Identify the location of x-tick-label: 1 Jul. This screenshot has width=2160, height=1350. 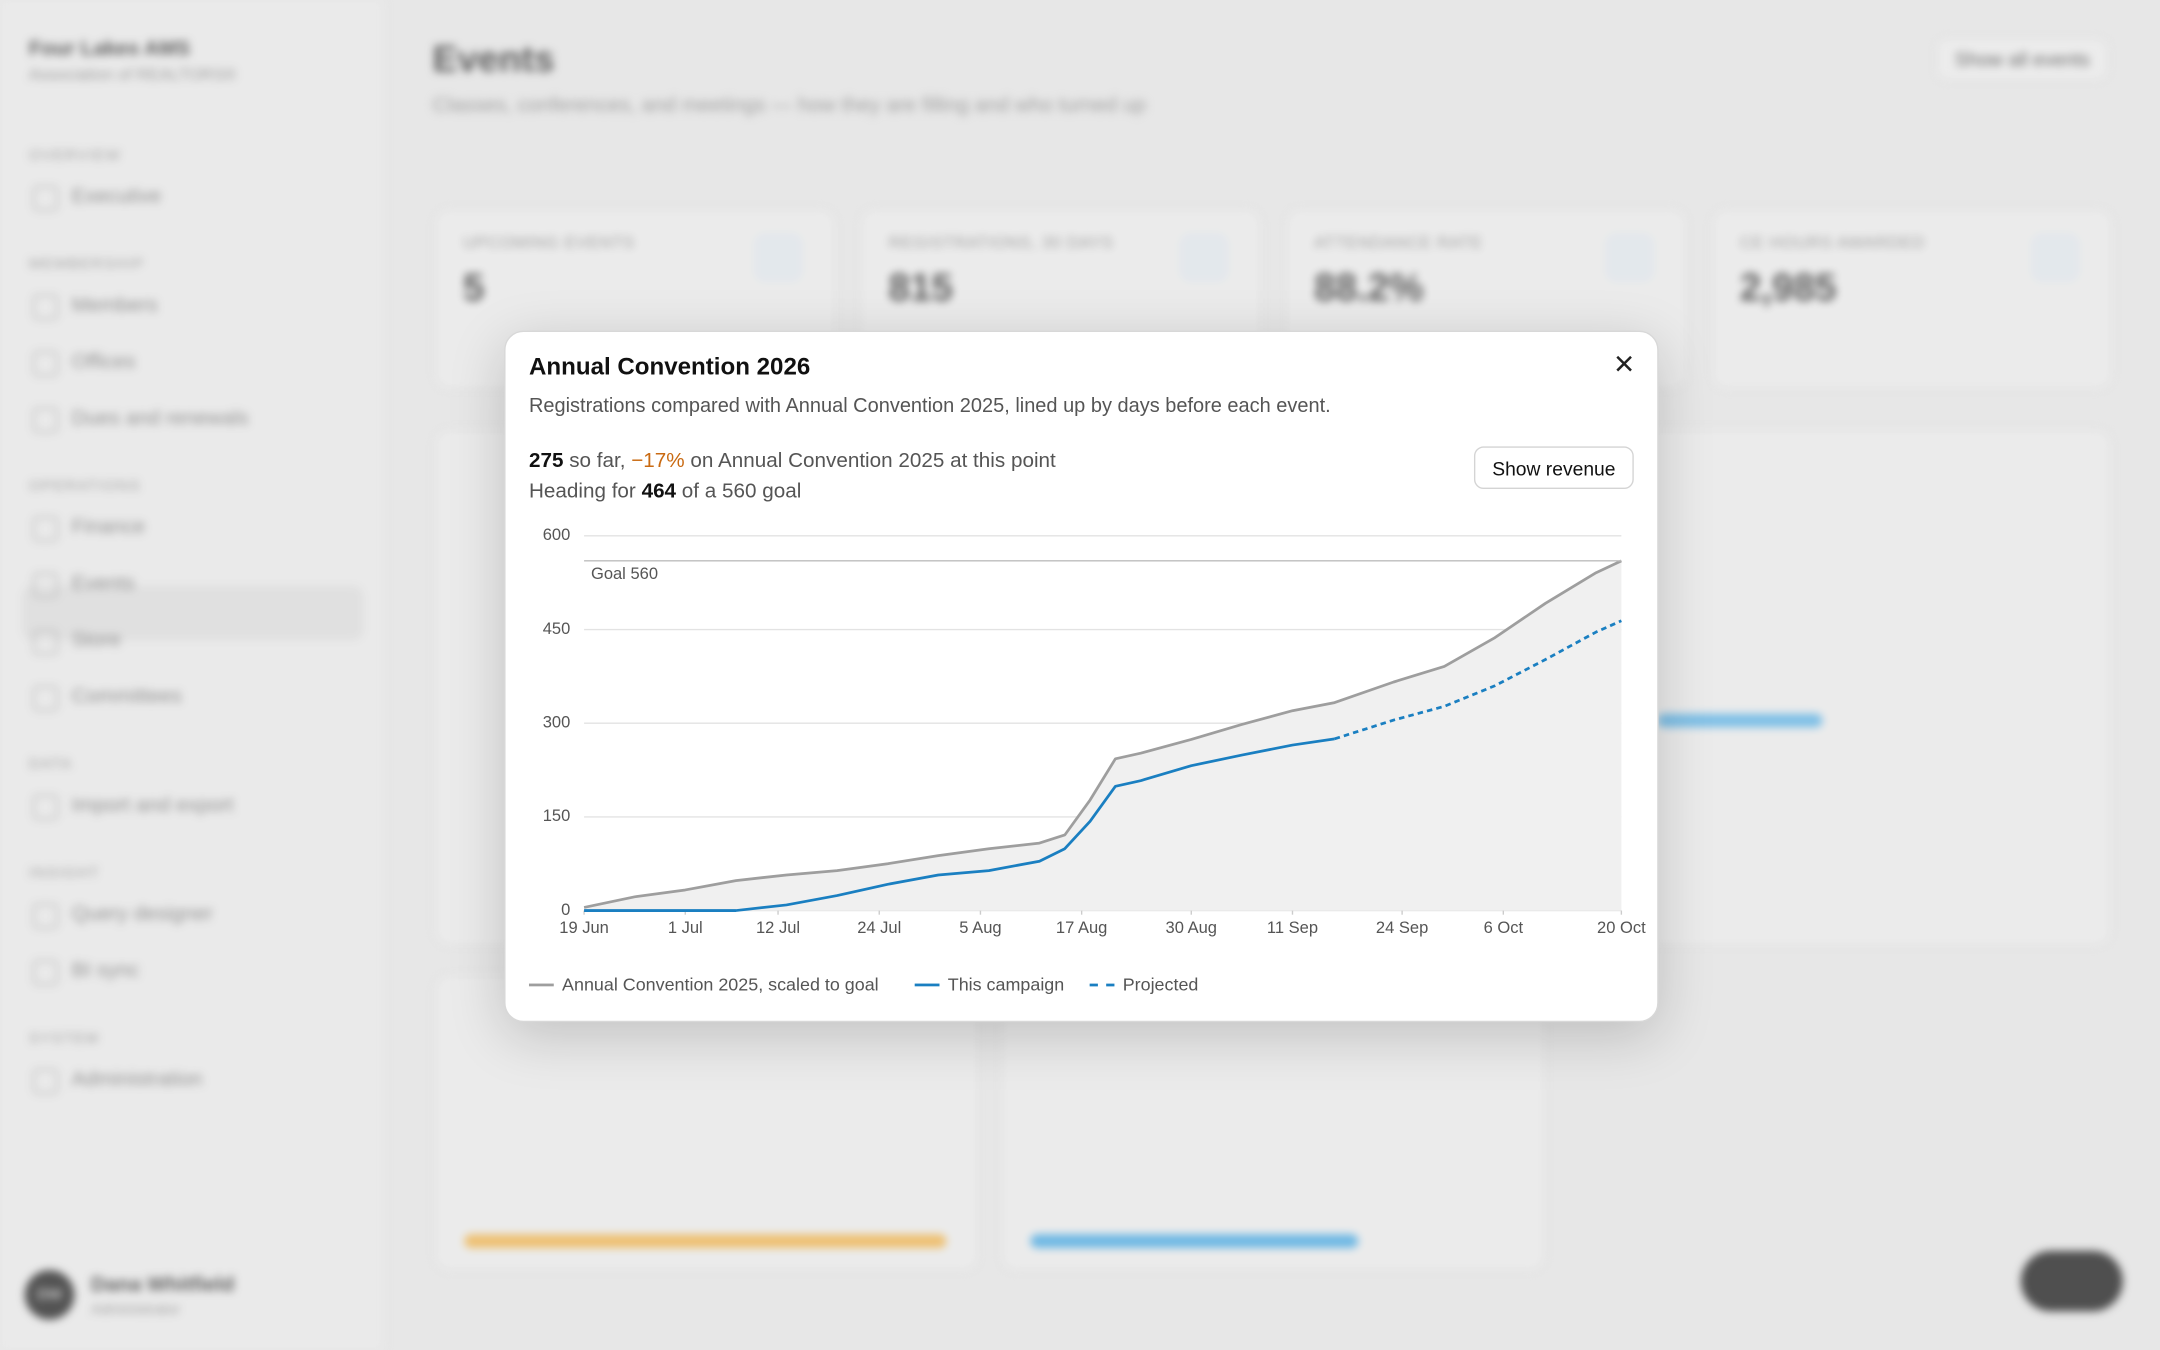
(685, 927).